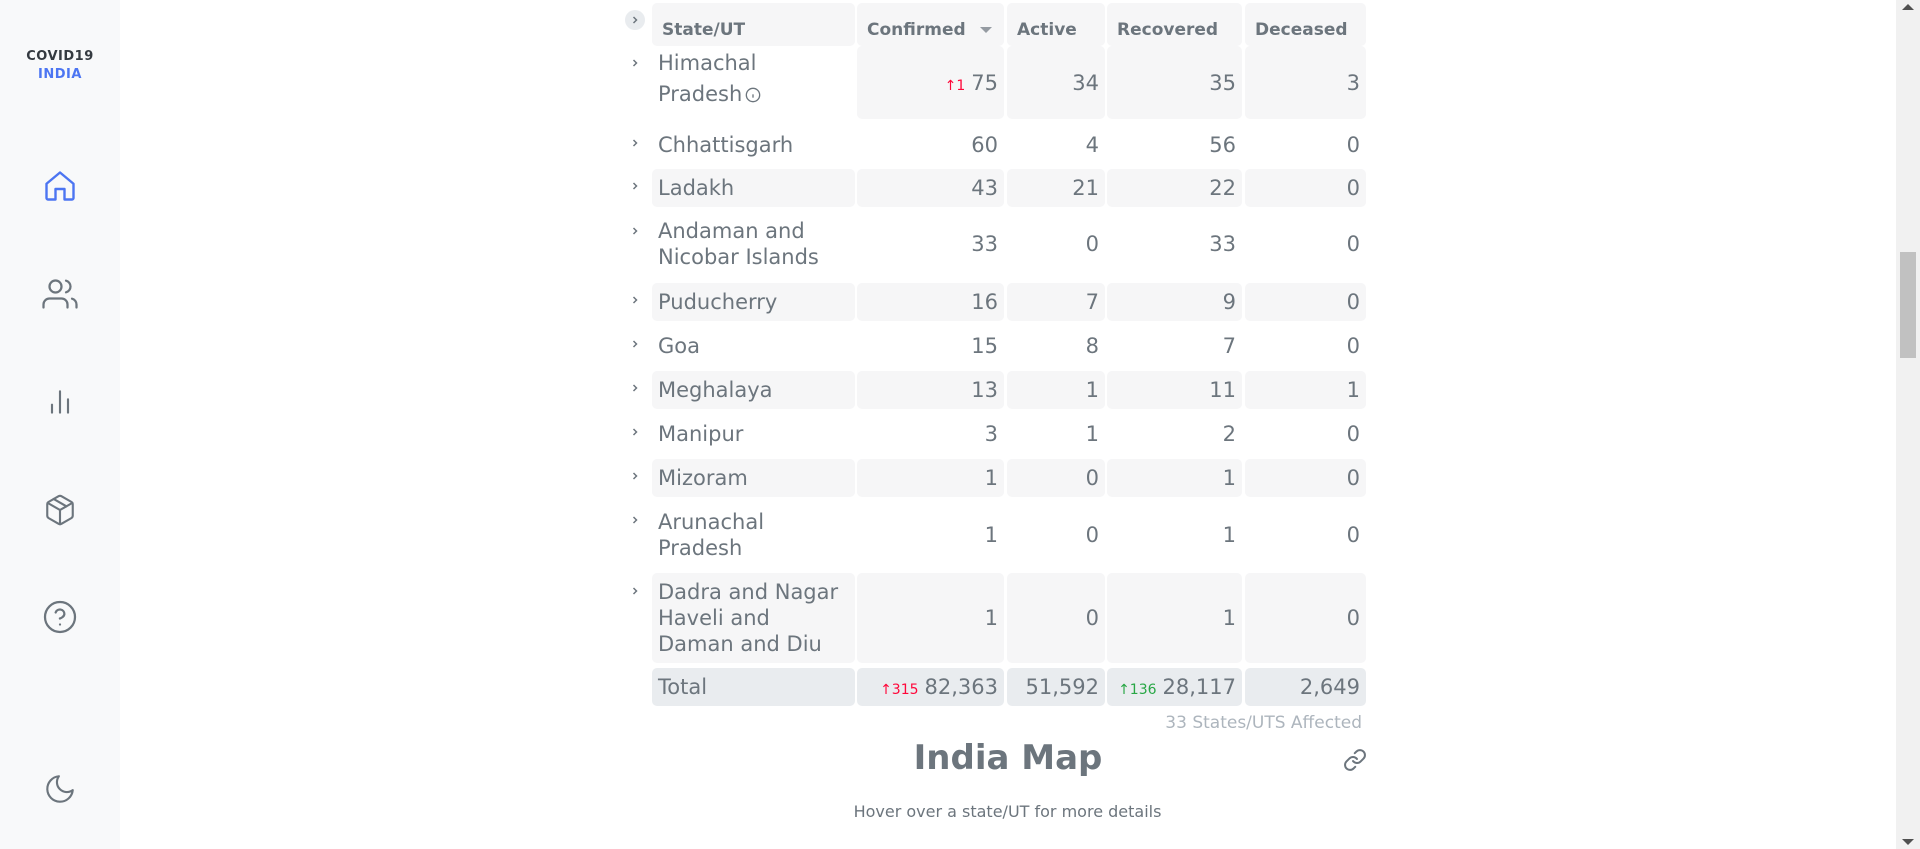  Describe the element at coordinates (995, 434) in the screenshot. I see `table-row: Manipur 3 1 2 0` at that location.